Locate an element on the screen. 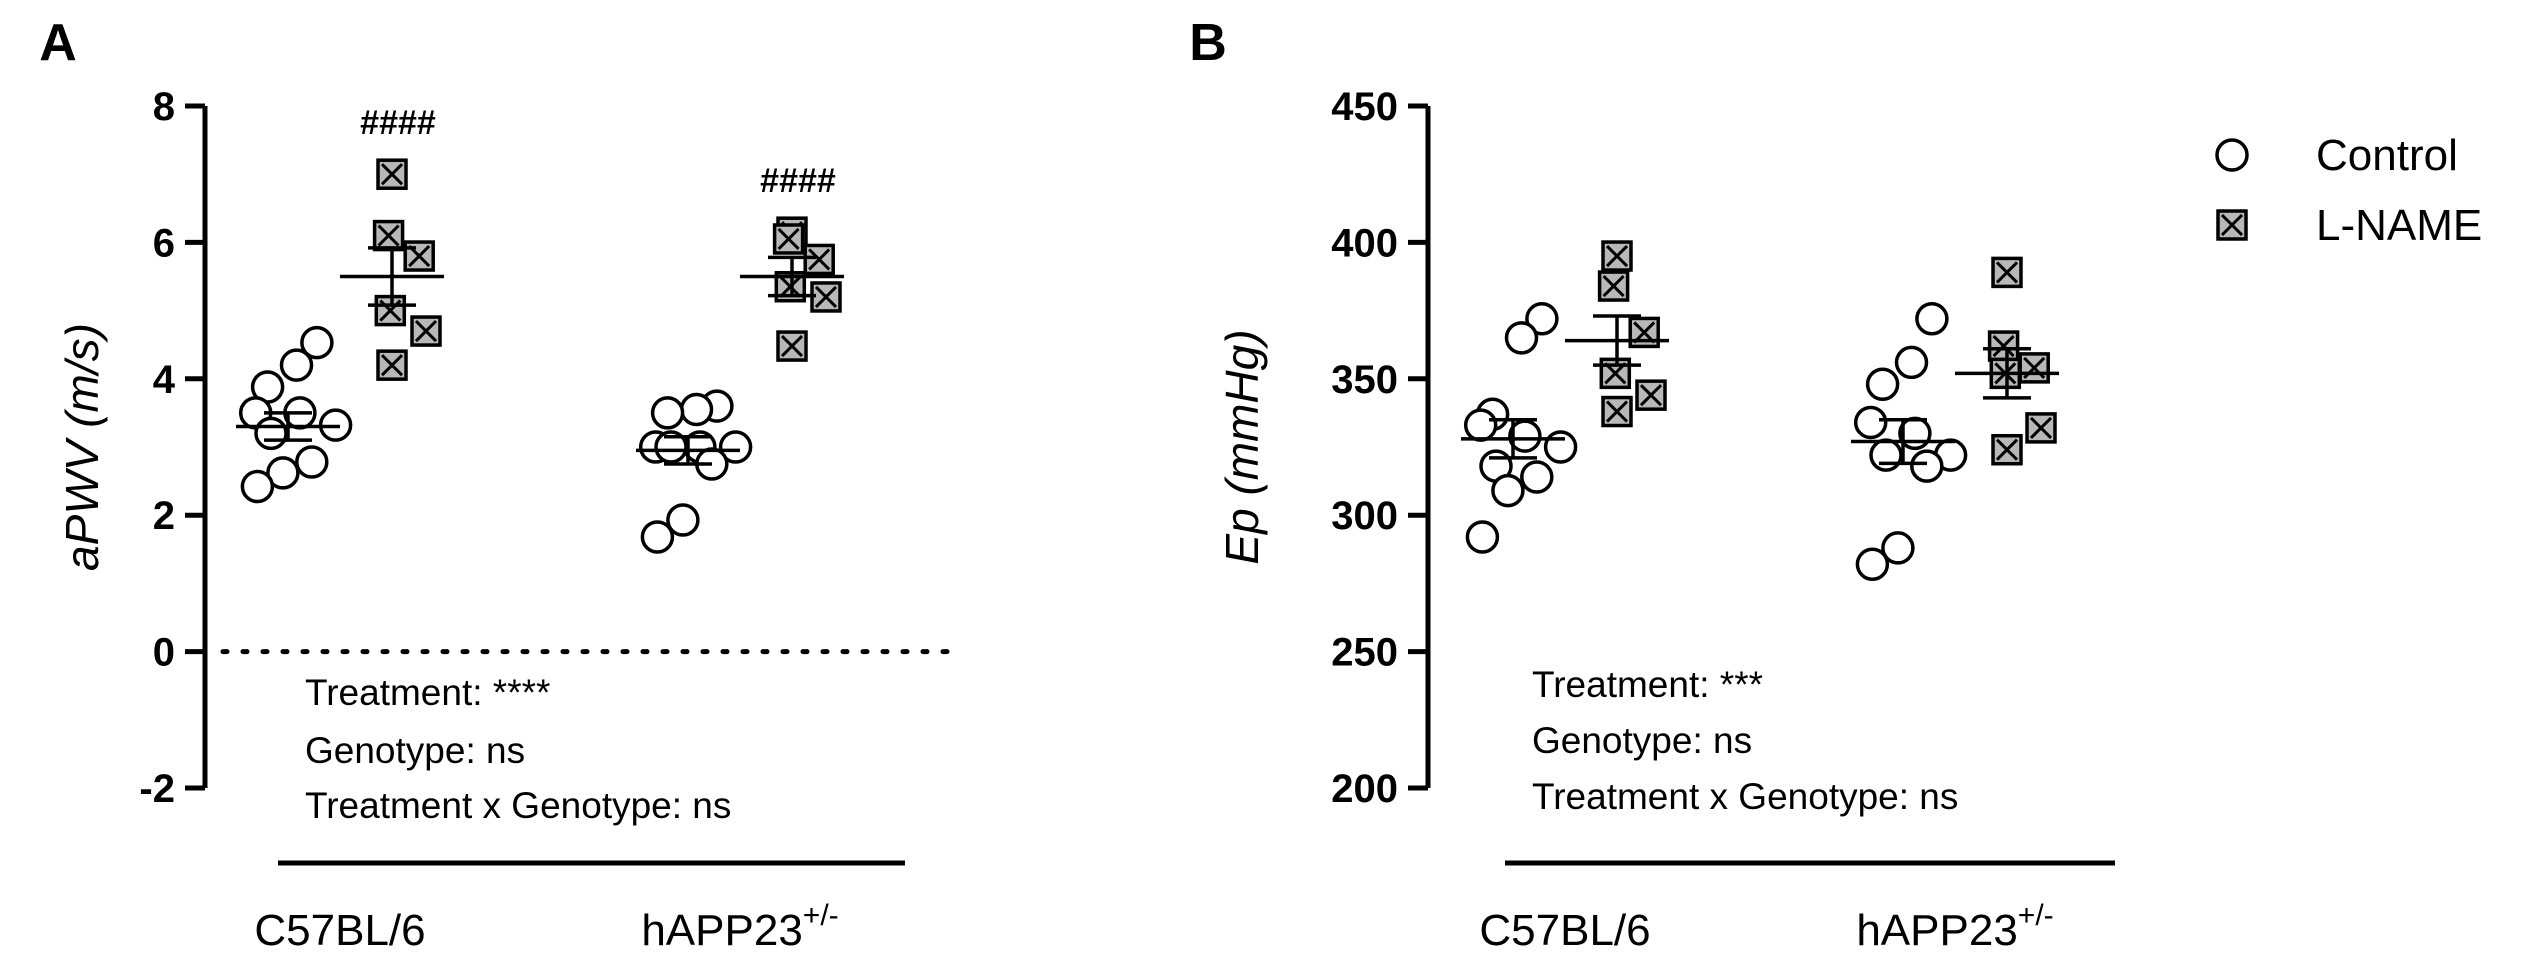 This screenshot has width=2522, height=974. y-tick-label: 2 is located at coordinates (164, 516).